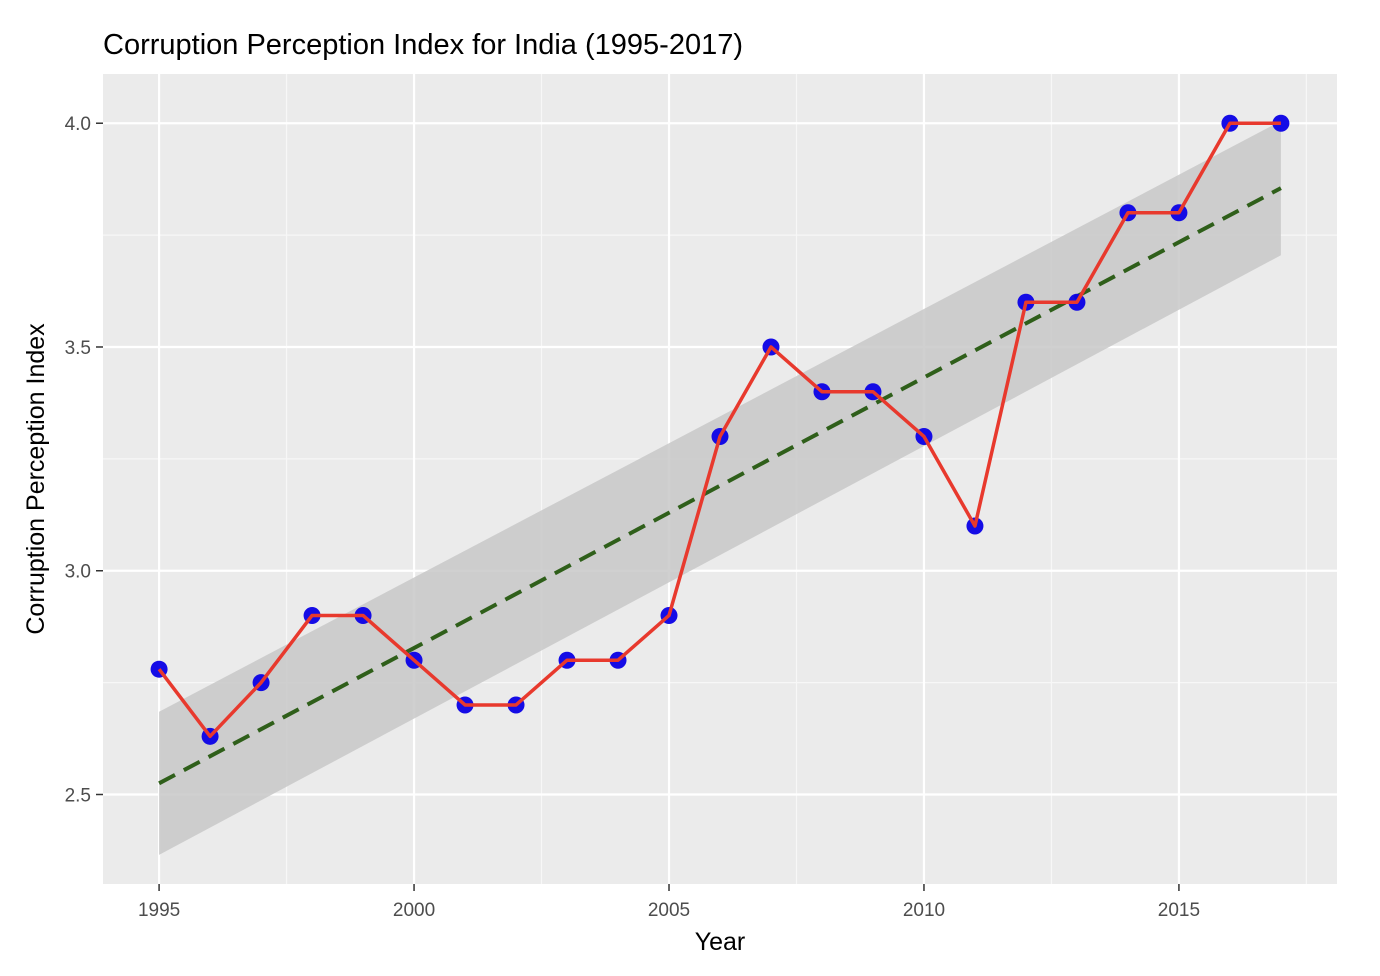 The width and height of the screenshot is (1380, 976). Describe the element at coordinates (78, 124) in the screenshot. I see `y-tick-label: 4.0` at that location.